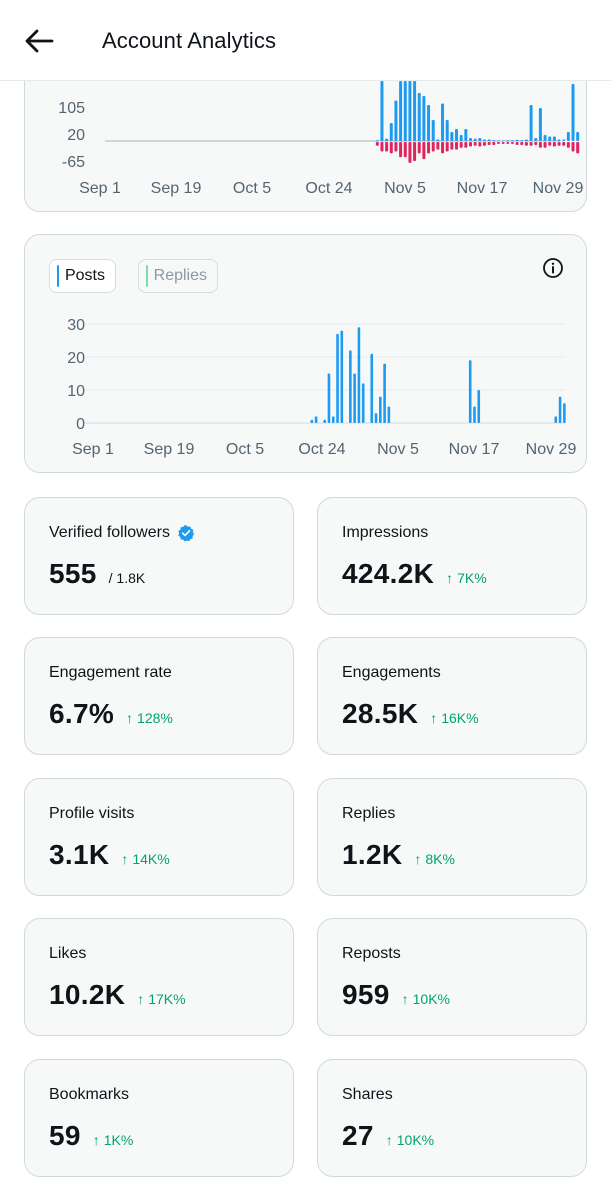 The width and height of the screenshot is (611, 1200). What do you see at coordinates (161, 999) in the screenshot?
I see `metric-change: ↑ 17K%` at bounding box center [161, 999].